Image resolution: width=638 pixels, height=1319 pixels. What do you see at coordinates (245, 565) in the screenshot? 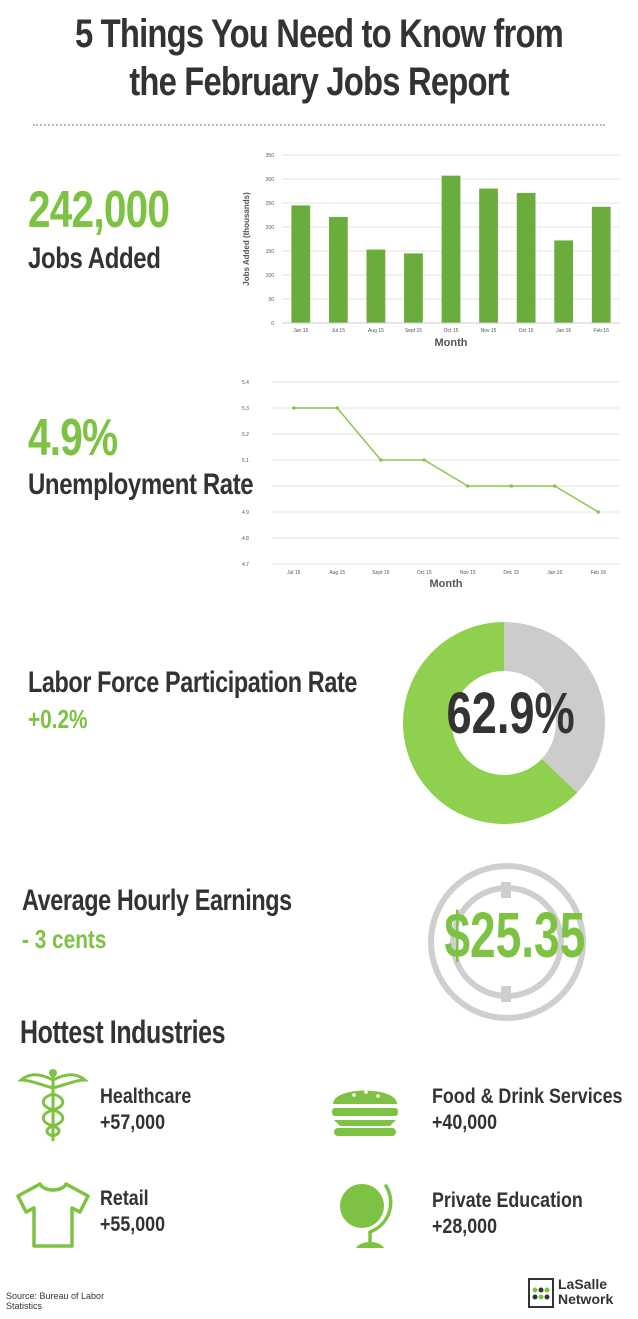
I see `y-tick-label: 4.7` at bounding box center [245, 565].